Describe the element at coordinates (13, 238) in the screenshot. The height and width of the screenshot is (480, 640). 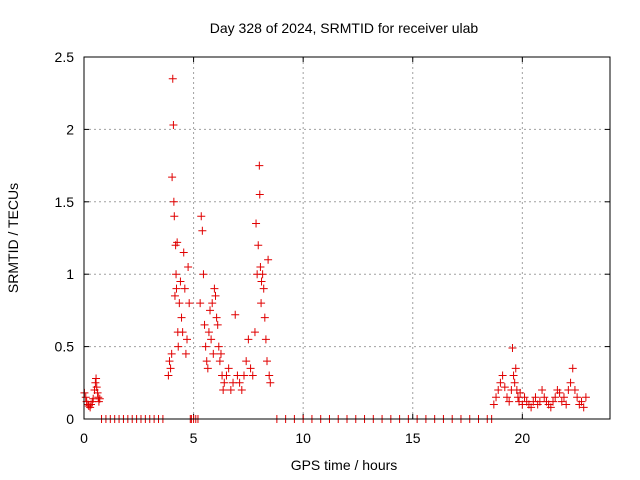
I see `y-axis-label: SRMTID / TECUs` at that location.